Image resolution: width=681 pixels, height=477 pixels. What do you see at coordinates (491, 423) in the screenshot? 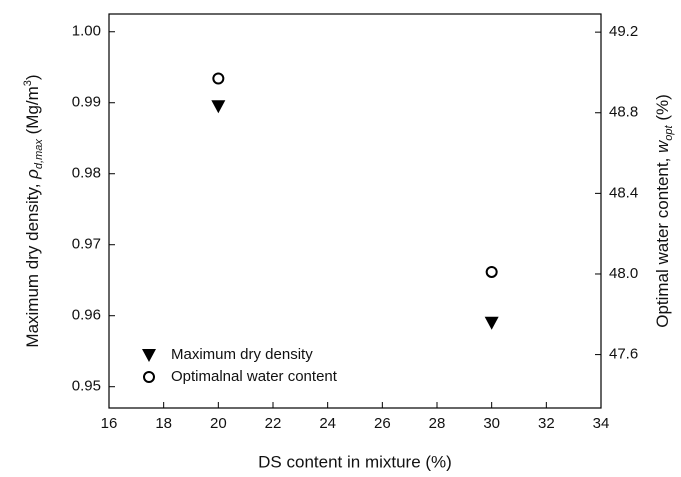
I see `x-tick-label: 30` at bounding box center [491, 423].